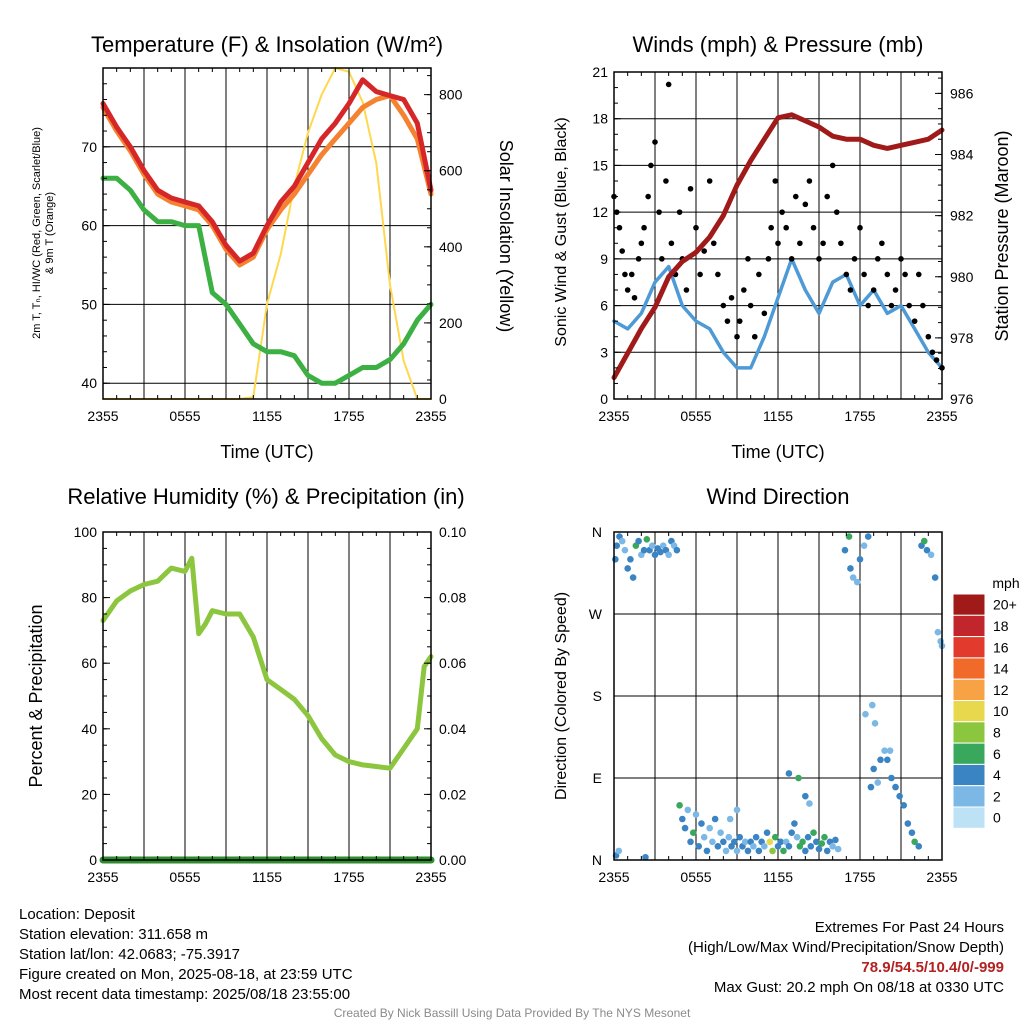  Describe the element at coordinates (36, 695) in the screenshot. I see `humidity-y-label: Percent & Precipitation` at that location.